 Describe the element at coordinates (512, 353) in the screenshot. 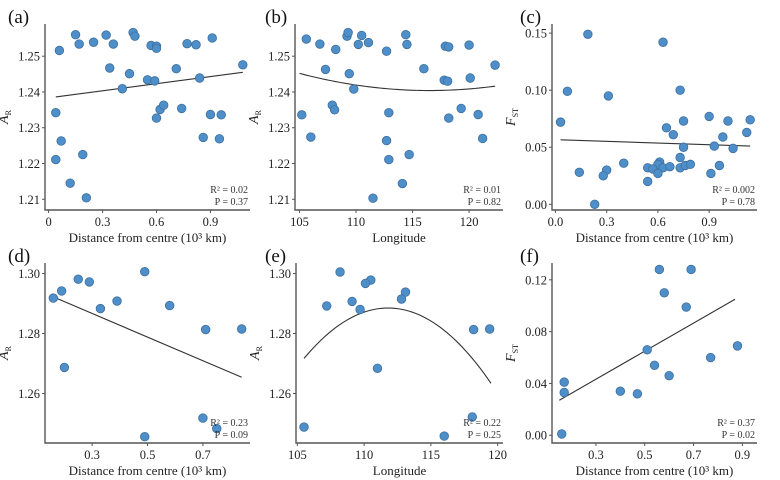

I see `y-axis-label: FST` at that location.